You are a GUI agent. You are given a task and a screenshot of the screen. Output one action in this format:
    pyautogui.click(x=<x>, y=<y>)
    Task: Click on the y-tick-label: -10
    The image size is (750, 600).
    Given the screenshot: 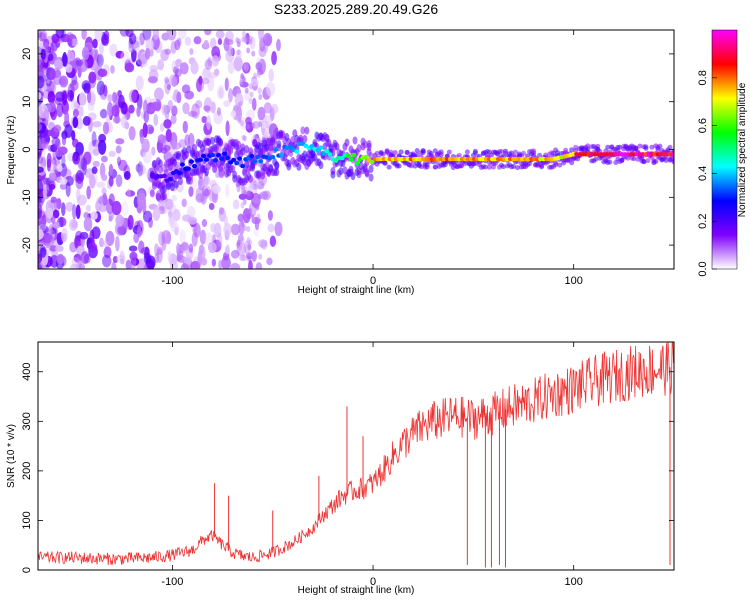 What is the action you would take?
    pyautogui.click(x=27, y=197)
    